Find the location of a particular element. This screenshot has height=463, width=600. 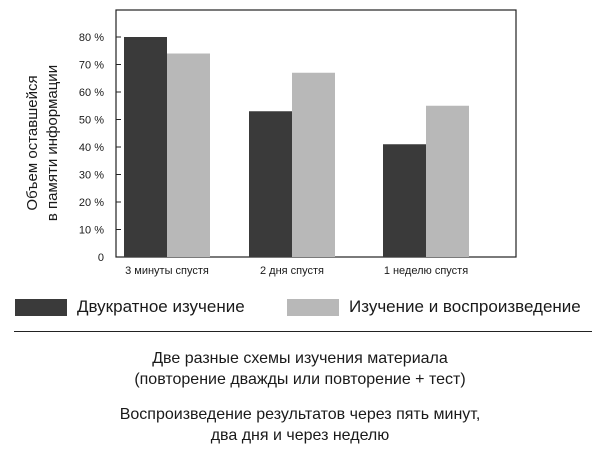

legend-item-series-1: Двукратное изучение is located at coordinates (130, 307).